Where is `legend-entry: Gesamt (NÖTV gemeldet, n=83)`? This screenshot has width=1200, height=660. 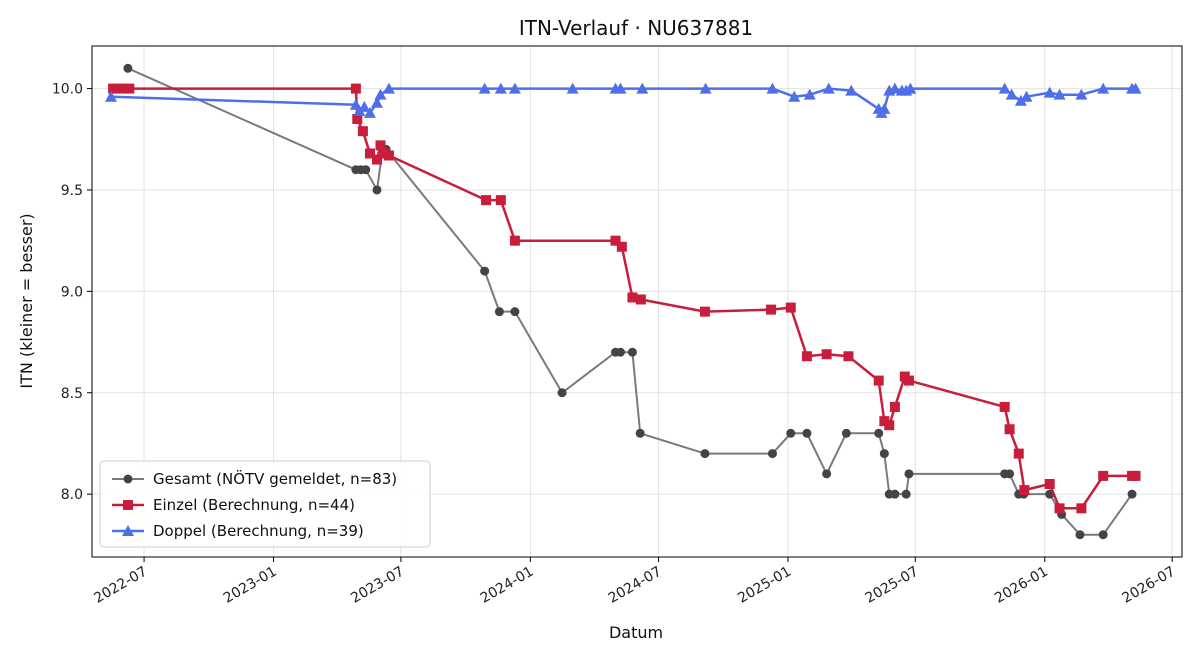 legend-entry: Gesamt (NÖTV gemeldet, n=83) is located at coordinates (254, 478).